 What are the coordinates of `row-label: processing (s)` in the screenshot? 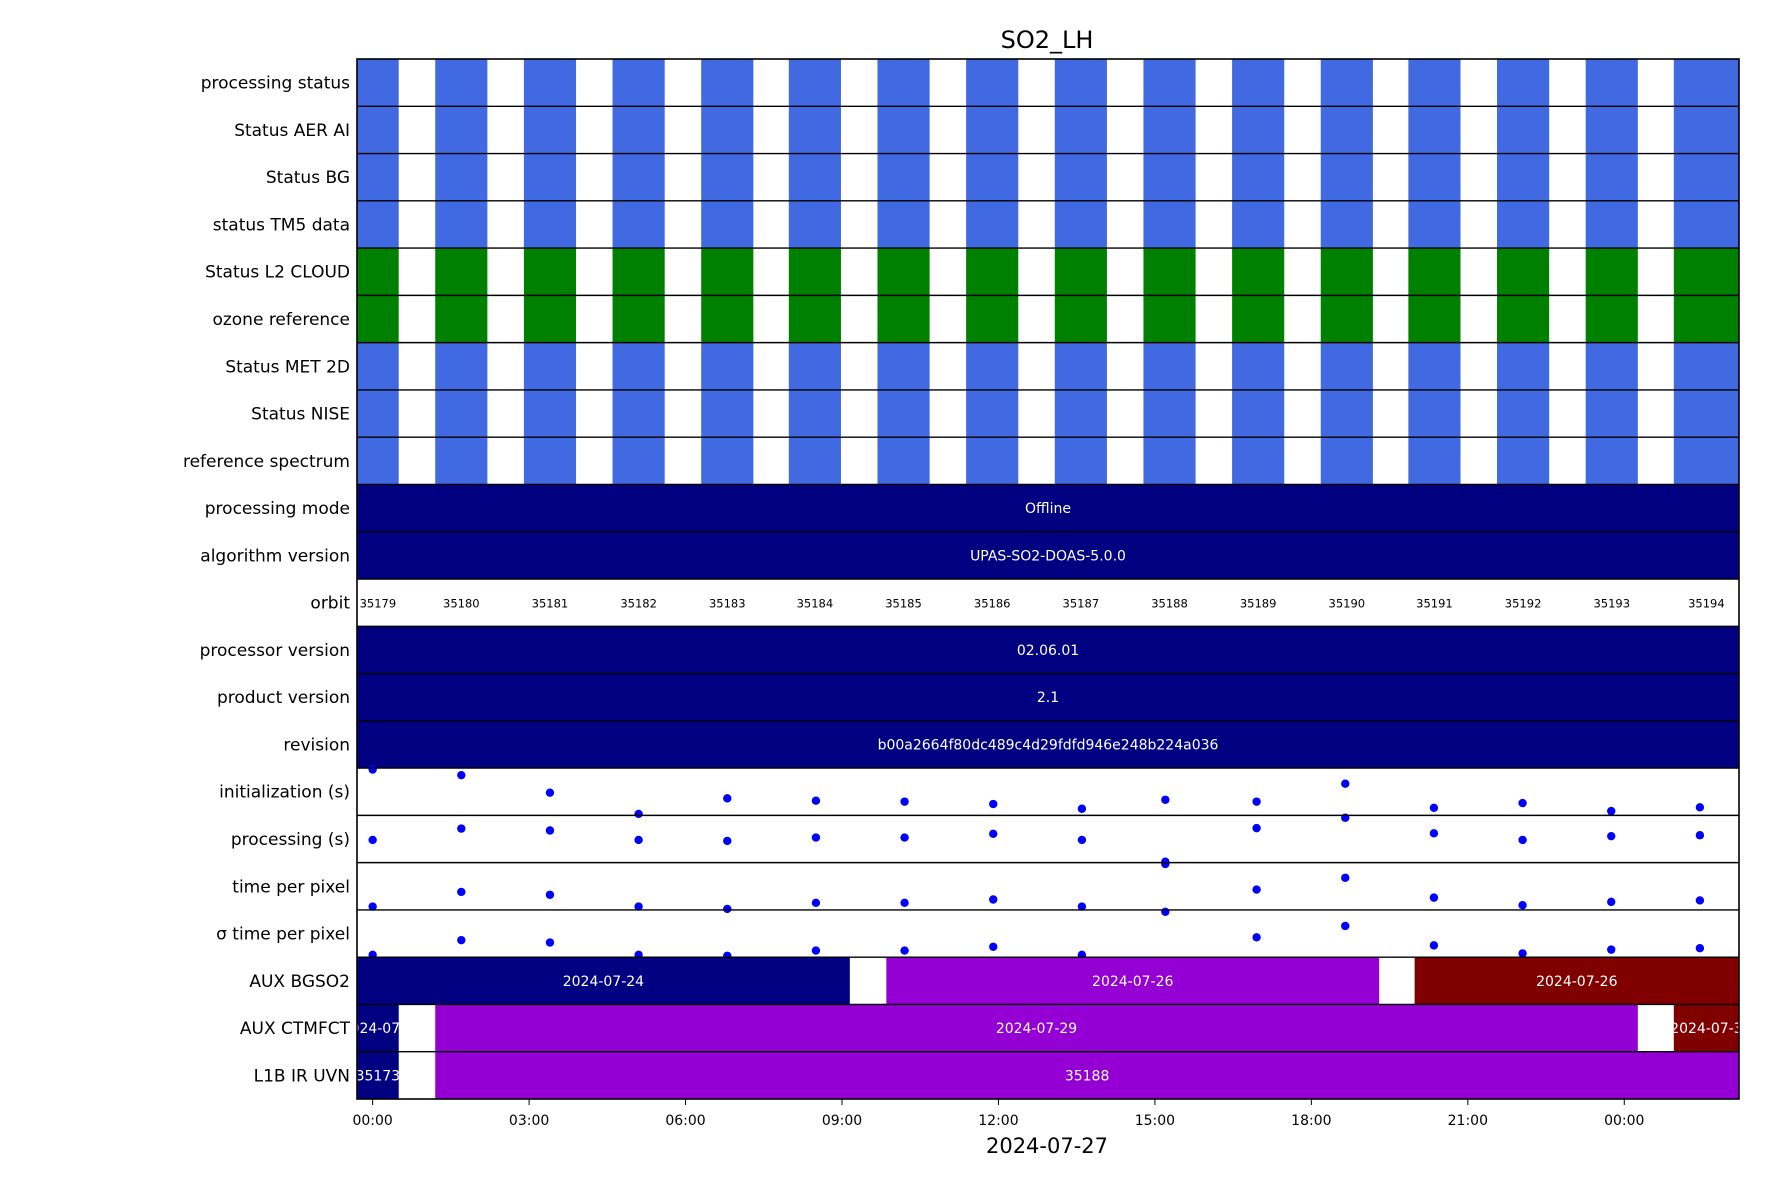 It's located at (290, 840).